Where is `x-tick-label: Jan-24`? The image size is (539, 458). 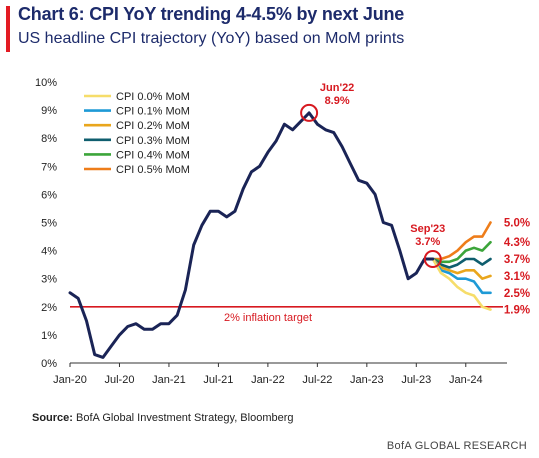 x-tick-label: Jan-24 is located at coordinates (466, 380).